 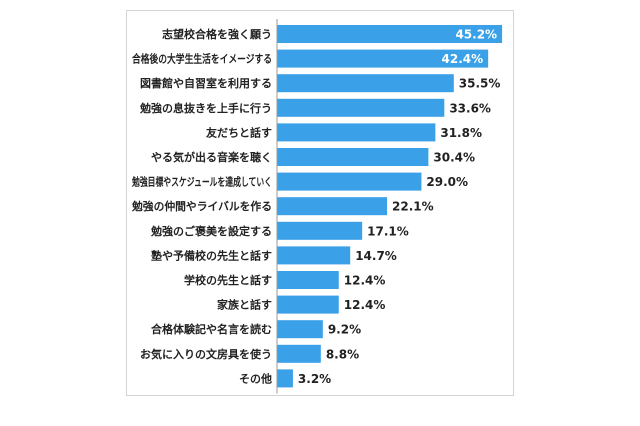 What do you see at coordinates (376, 256) in the screenshot?
I see `value-label: 14.7%` at bounding box center [376, 256].